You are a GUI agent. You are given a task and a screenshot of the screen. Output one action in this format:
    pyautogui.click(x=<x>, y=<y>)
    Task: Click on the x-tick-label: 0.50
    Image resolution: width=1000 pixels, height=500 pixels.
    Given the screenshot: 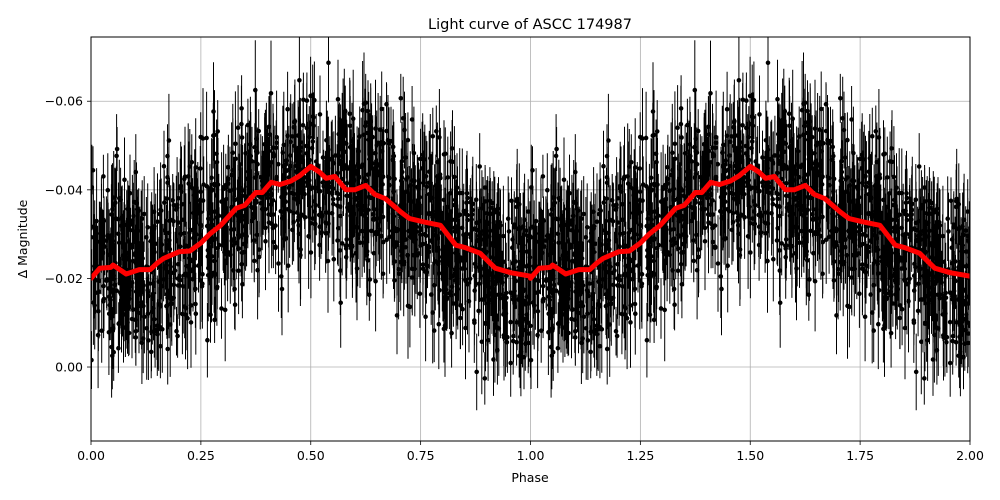 What is the action you would take?
    pyautogui.click(x=311, y=455)
    